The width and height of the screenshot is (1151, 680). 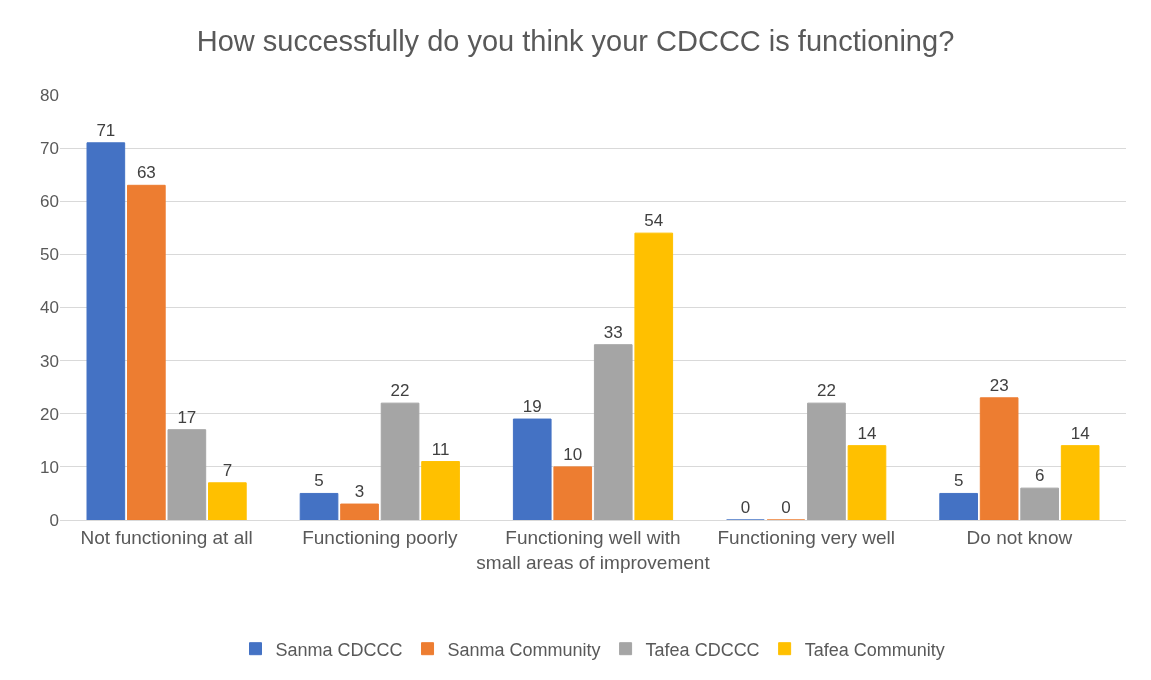 I want to click on y-tick-label: 0, so click(x=54, y=520).